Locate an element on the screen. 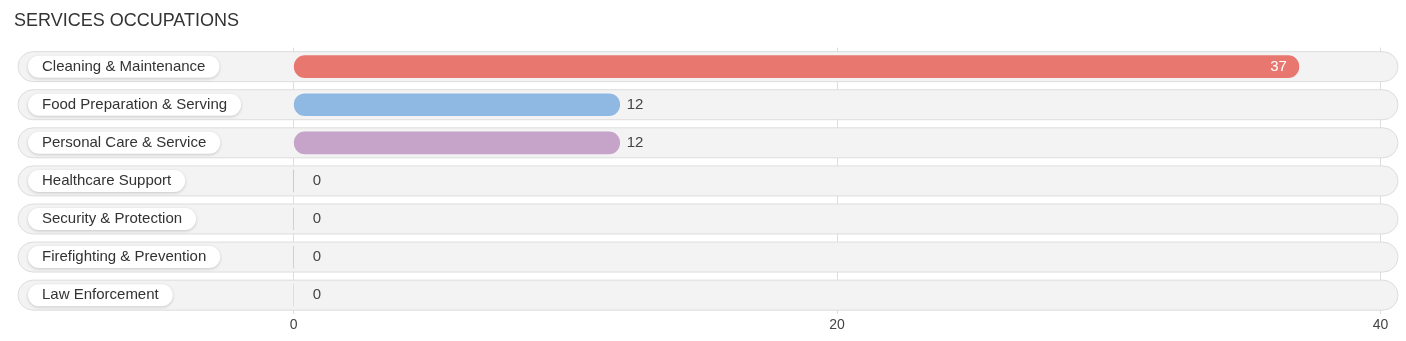 Image resolution: width=1406 pixels, height=341 pixels. y-tick-label: Cleaning & Maintenance is located at coordinates (124, 65).